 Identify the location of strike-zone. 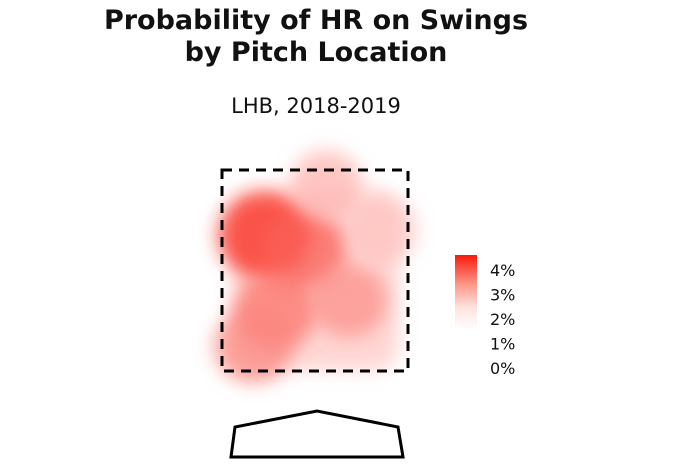
(315, 270).